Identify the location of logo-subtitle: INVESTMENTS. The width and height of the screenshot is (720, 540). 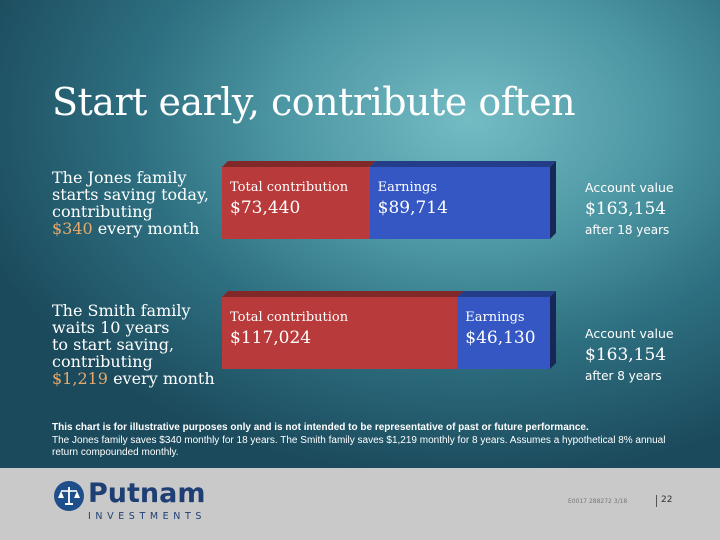
(147, 516).